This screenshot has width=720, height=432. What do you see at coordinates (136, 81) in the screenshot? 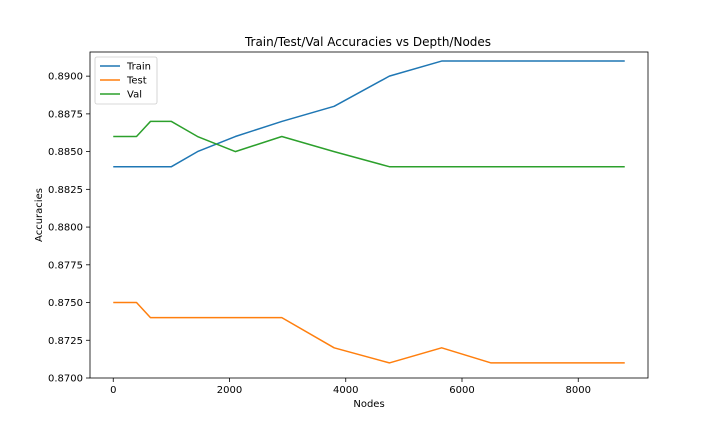
I see `legend-label-test: Test` at bounding box center [136, 81].